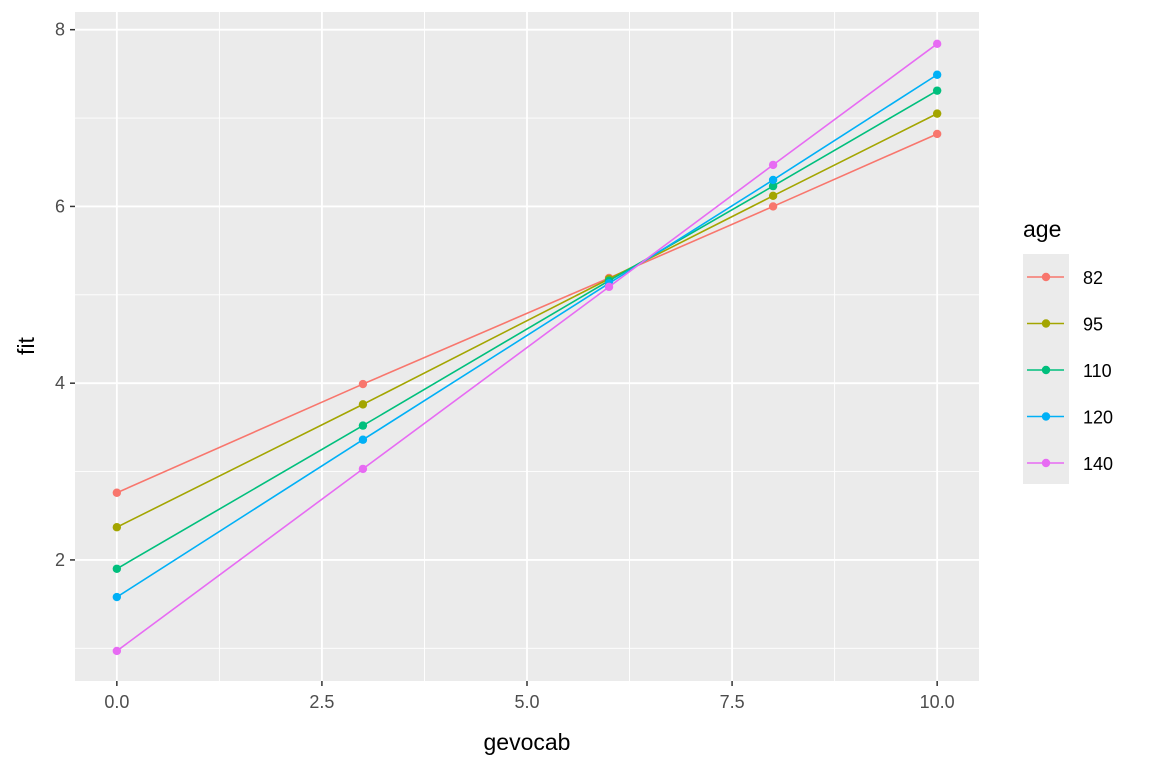 This screenshot has height=768, width=1152. What do you see at coordinates (1093, 278) in the screenshot?
I see `legend-label: 82` at bounding box center [1093, 278].